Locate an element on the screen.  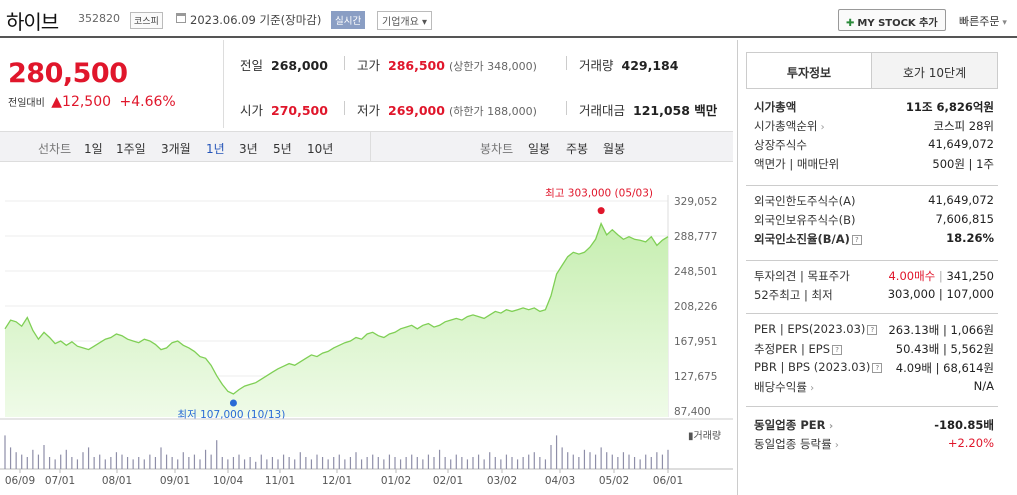
x-tick-label: 05/02 is located at coordinates (614, 481).